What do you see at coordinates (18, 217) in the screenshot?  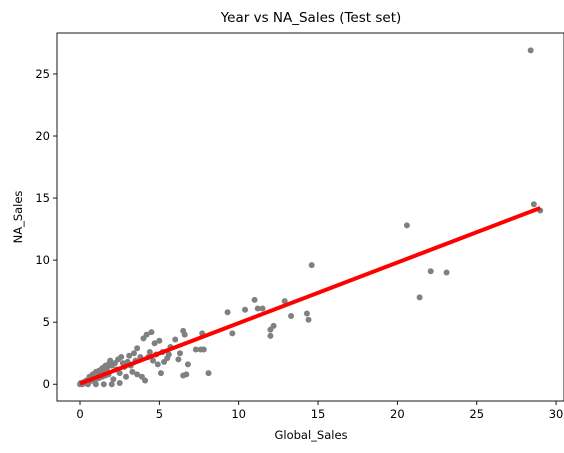 I see `y-axis-label: NA_Sales` at bounding box center [18, 217].